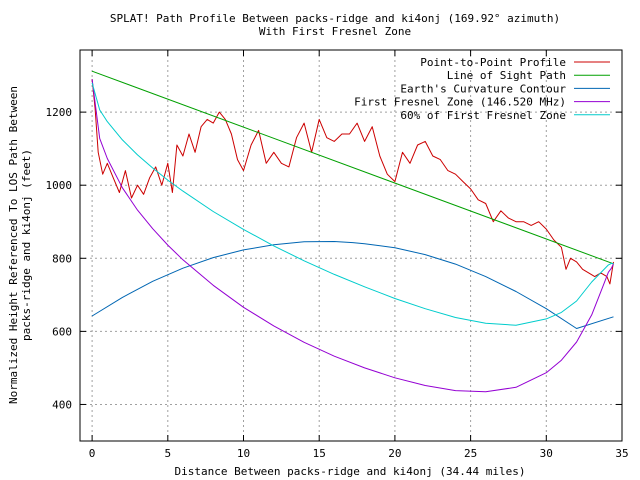 This screenshot has width=640, height=480. I want to click on legend-label-0: Point-to-Point Profile, so click(493, 62).